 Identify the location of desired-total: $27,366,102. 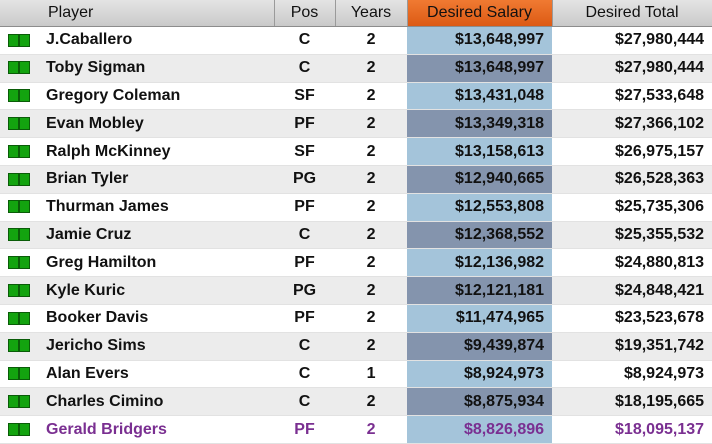
(632, 124).